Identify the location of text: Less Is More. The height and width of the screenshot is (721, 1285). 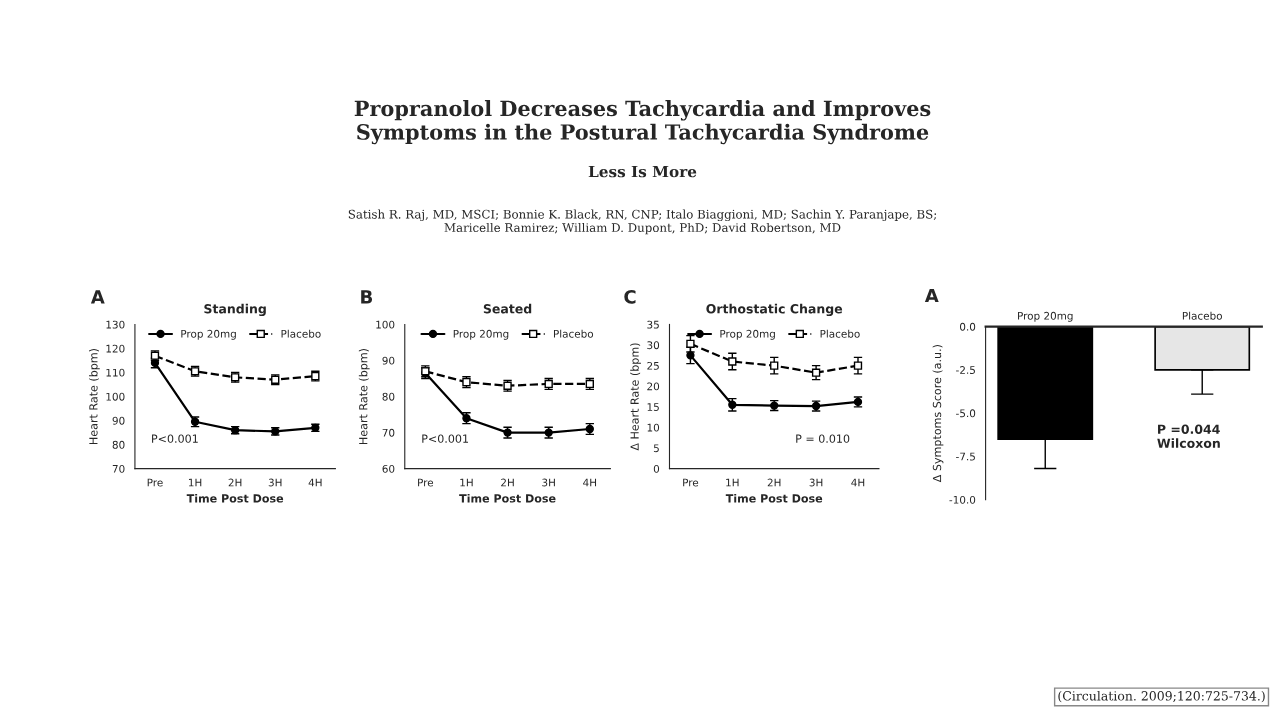
(642, 171).